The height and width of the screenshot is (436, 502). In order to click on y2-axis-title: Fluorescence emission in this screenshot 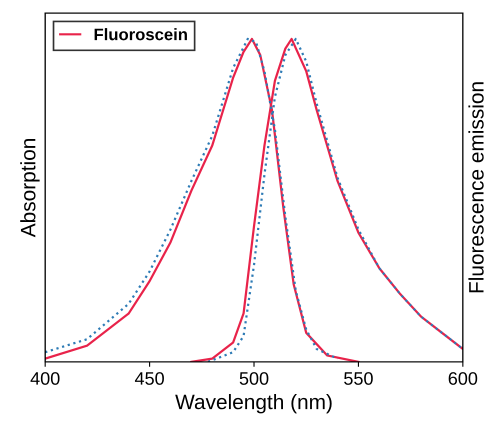, I will do `click(476, 187)`.